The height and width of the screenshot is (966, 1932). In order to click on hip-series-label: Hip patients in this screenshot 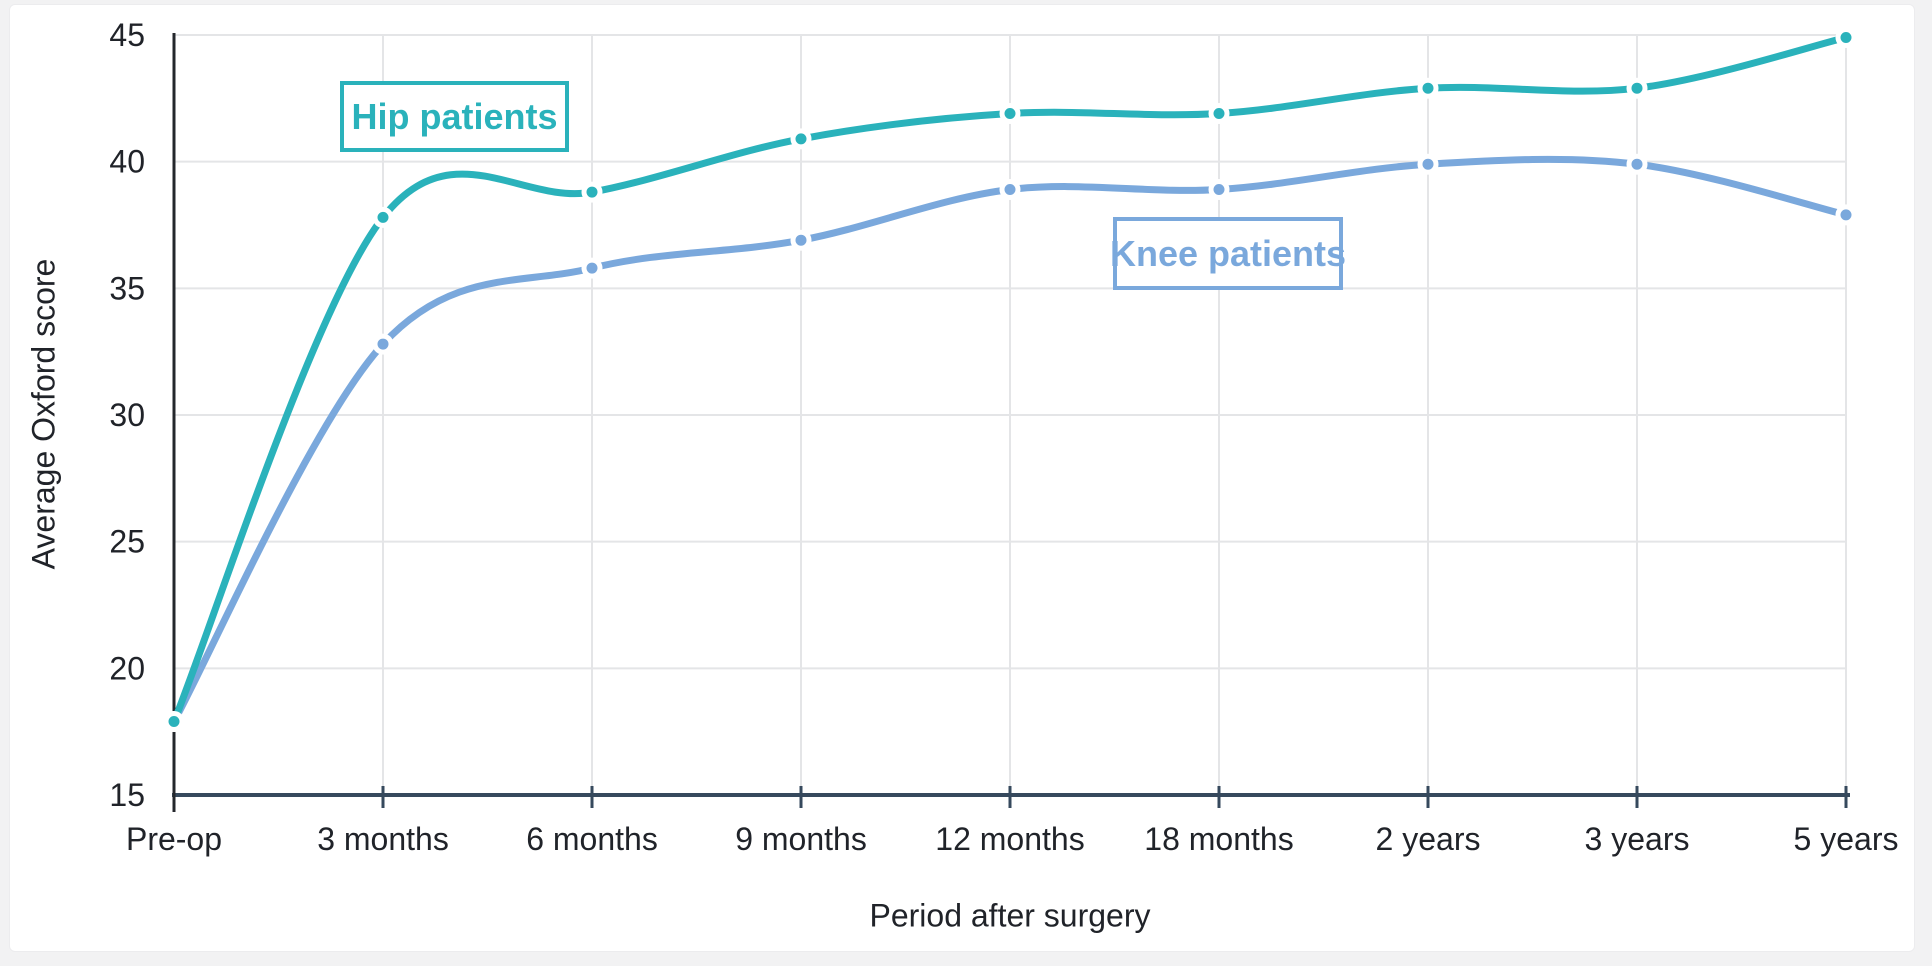, I will do `click(454, 116)`.